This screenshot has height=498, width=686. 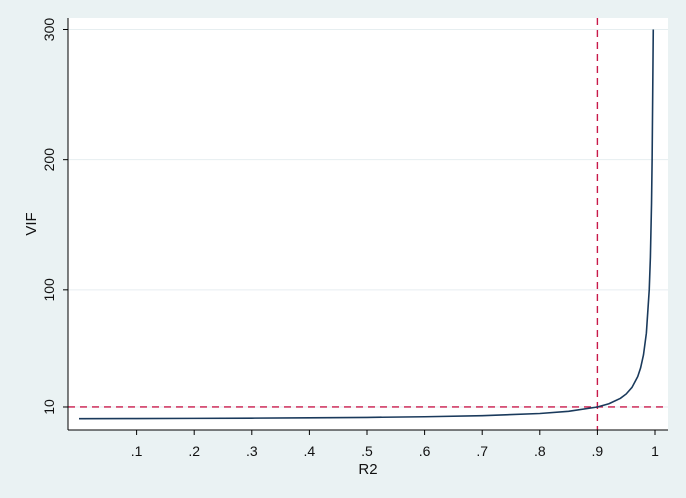 What do you see at coordinates (49, 30) in the screenshot?
I see `y-tick-label: 300` at bounding box center [49, 30].